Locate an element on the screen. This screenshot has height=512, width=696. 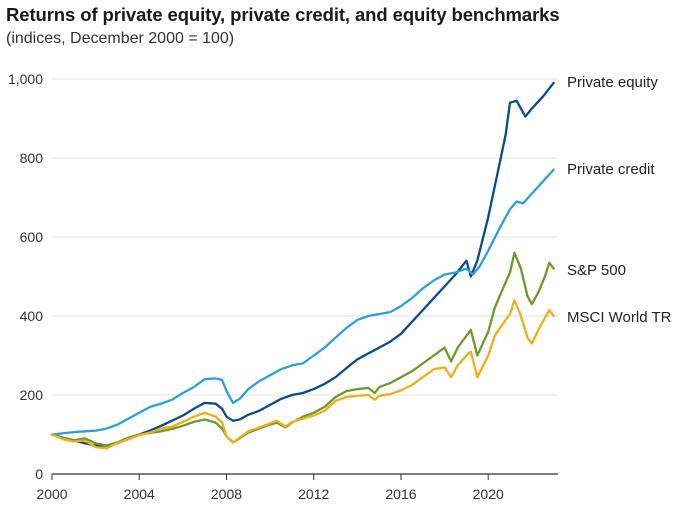
y-tick-label: 200 is located at coordinates (32, 395).